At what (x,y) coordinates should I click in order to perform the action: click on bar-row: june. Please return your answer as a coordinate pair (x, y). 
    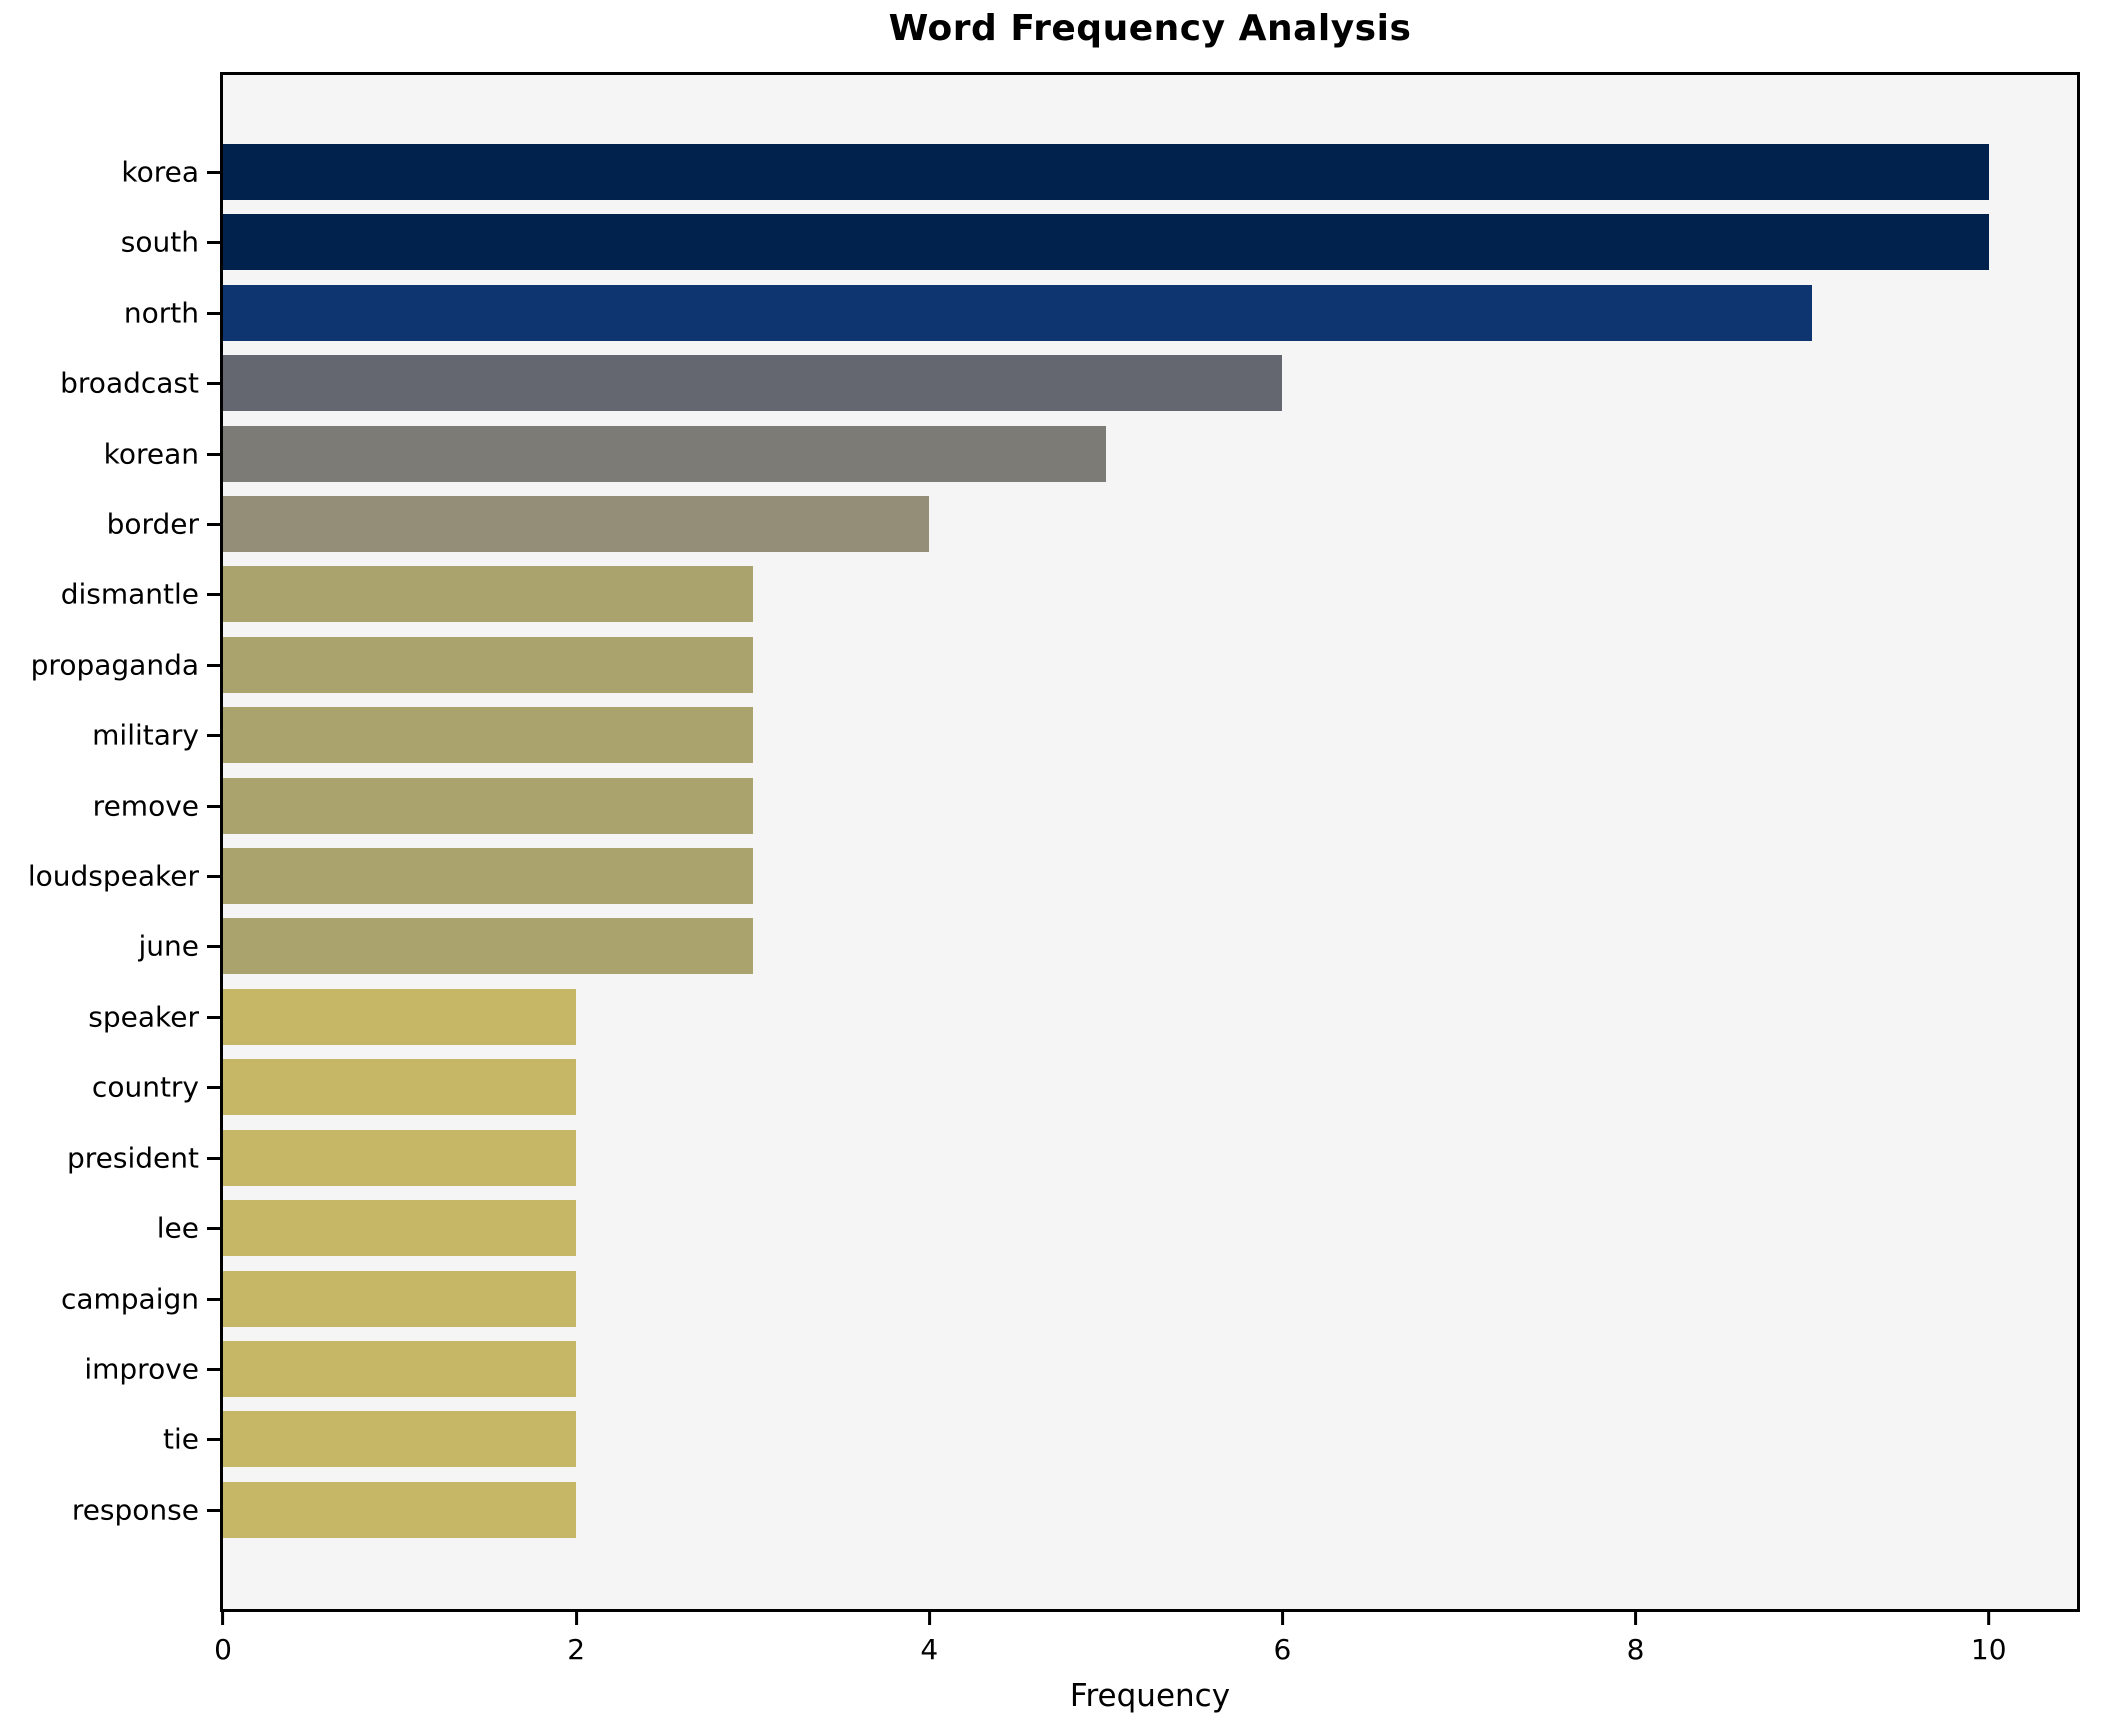
    Looking at the image, I should click on (1108, 946).